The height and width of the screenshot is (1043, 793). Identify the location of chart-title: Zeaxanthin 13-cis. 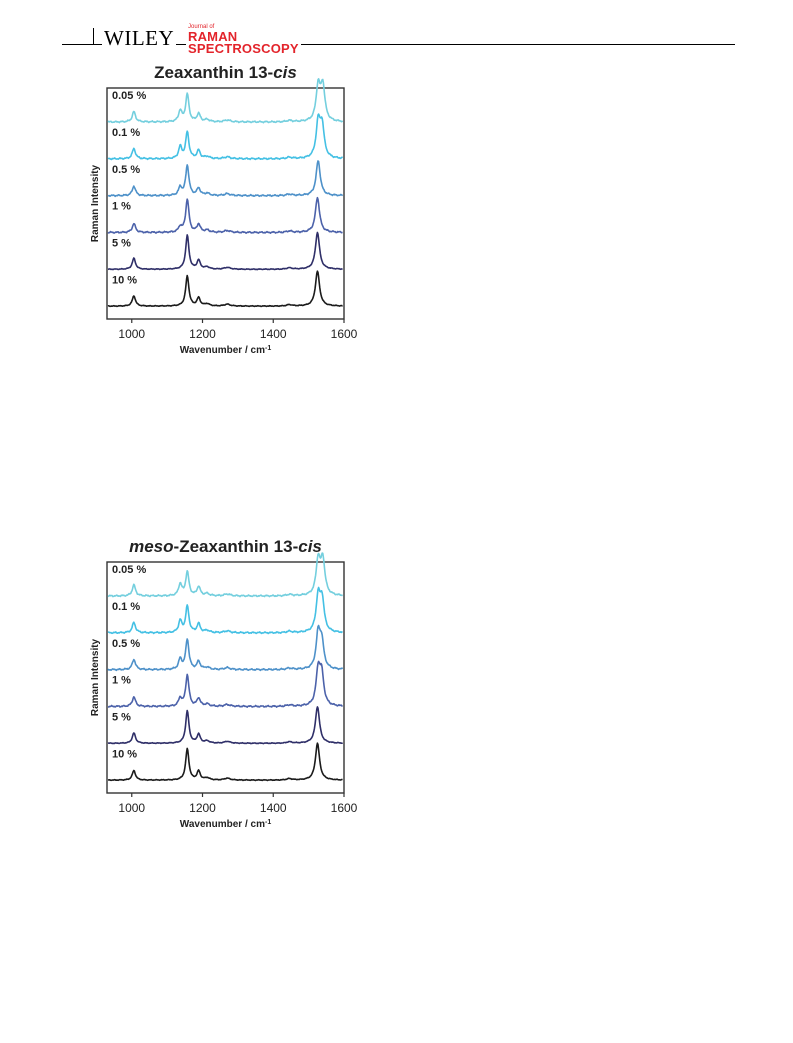
(225, 72).